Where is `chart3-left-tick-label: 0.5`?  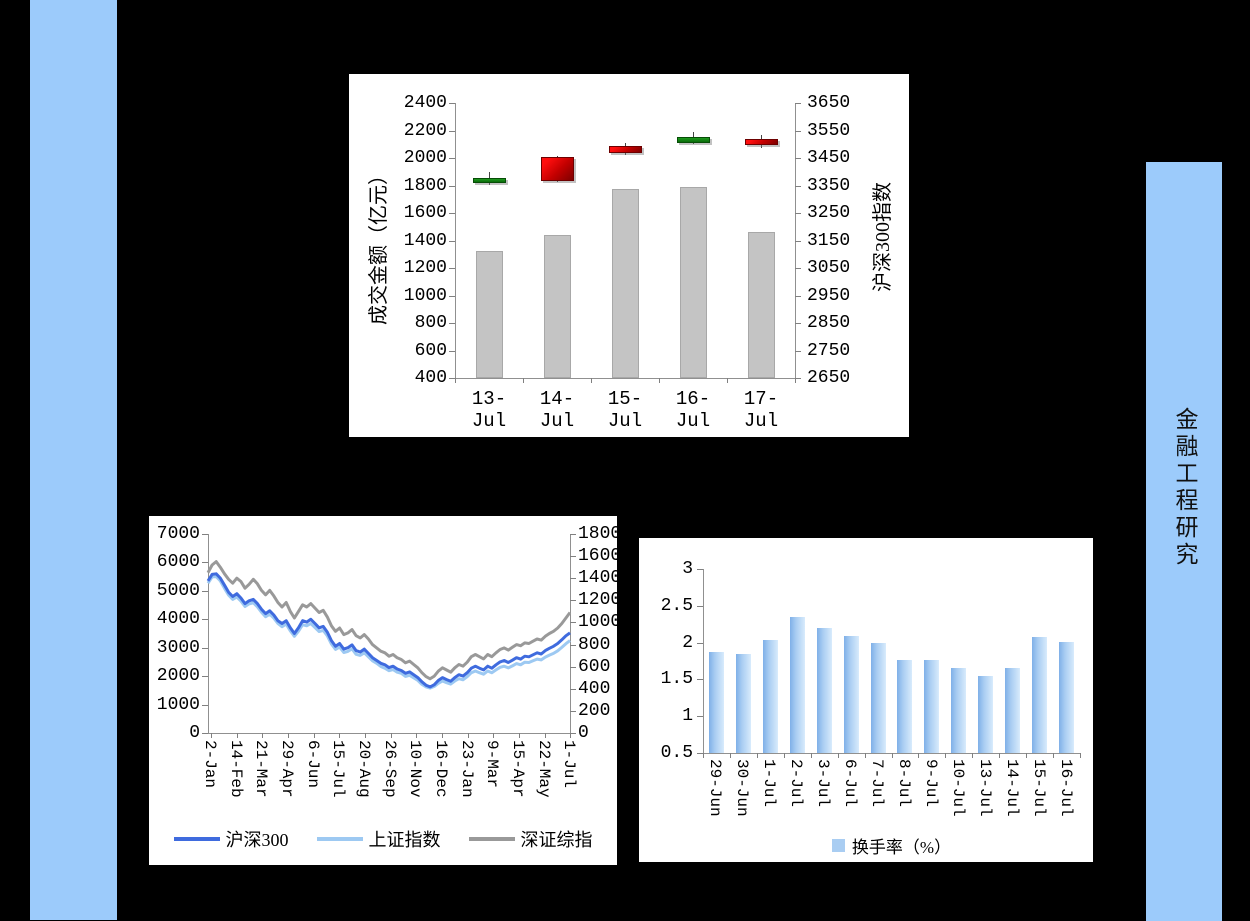
chart3-left-tick-label: 0.5 is located at coordinates (676, 753).